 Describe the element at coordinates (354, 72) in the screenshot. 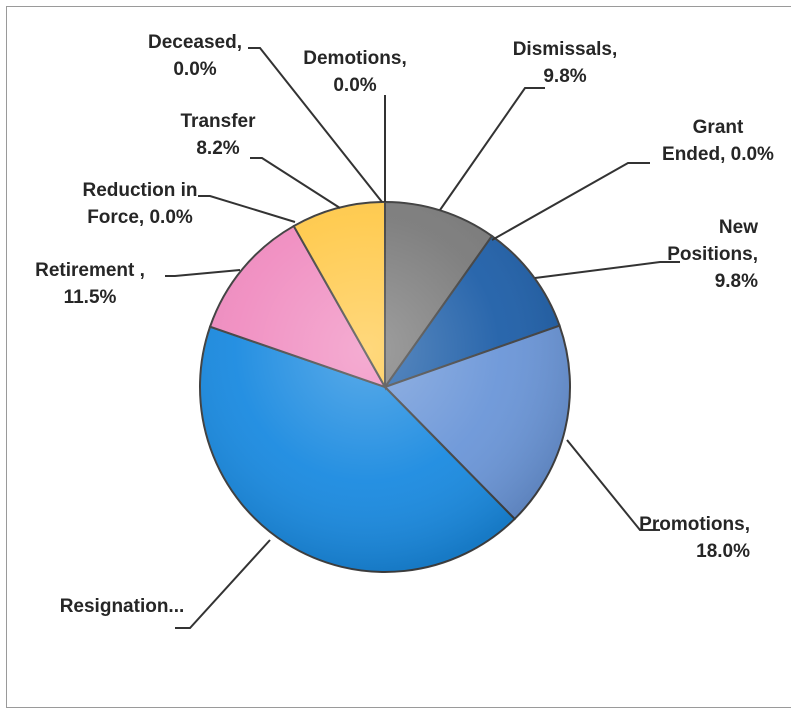

I see `data-label-demotions: Demotions, 0.0%` at that location.